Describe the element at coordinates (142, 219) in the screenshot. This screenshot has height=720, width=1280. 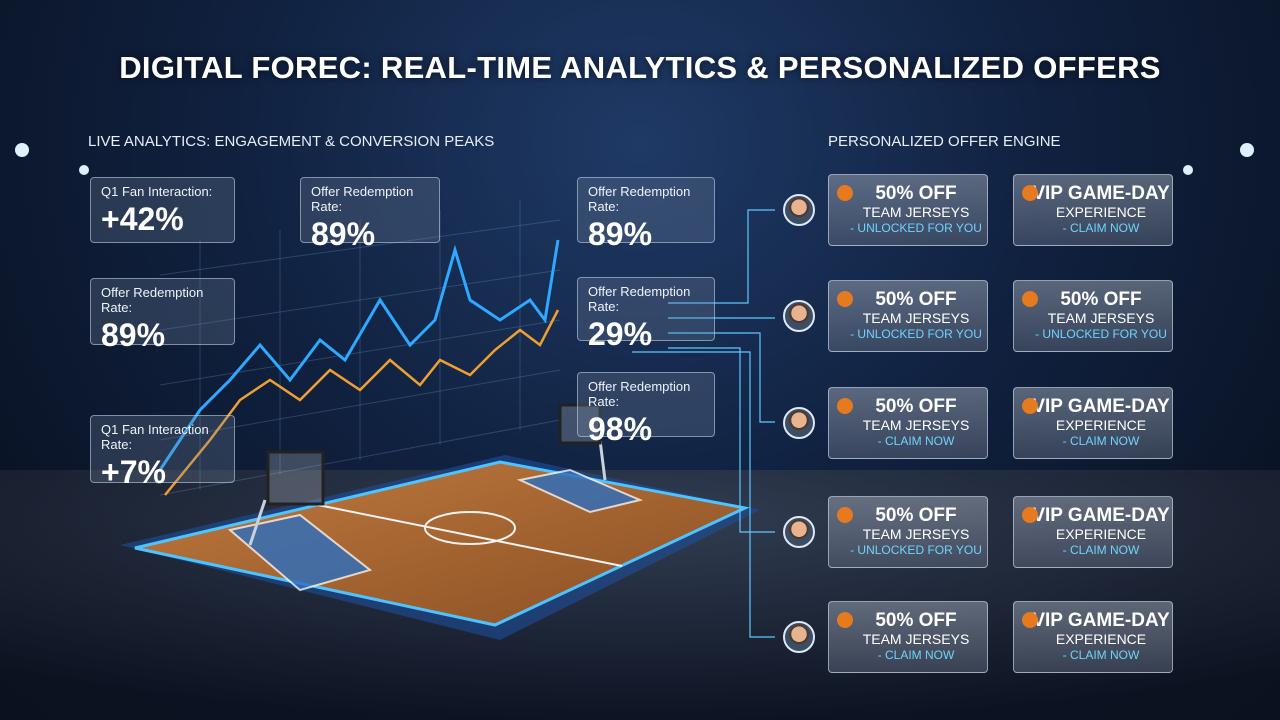
I see `stat-value: +42%` at that location.